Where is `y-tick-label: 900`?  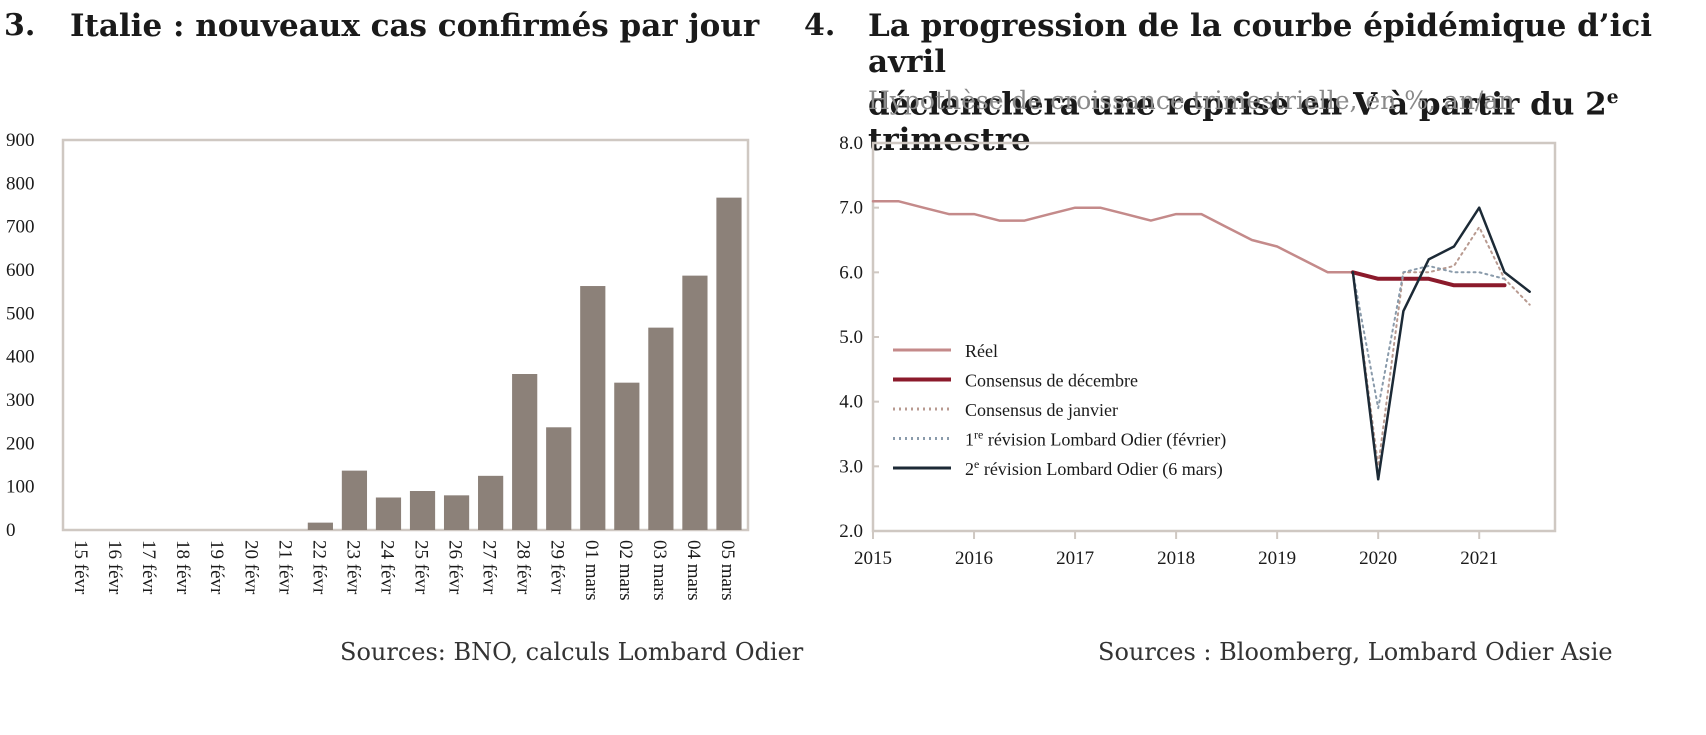
y-tick-label: 900 is located at coordinates (20, 140).